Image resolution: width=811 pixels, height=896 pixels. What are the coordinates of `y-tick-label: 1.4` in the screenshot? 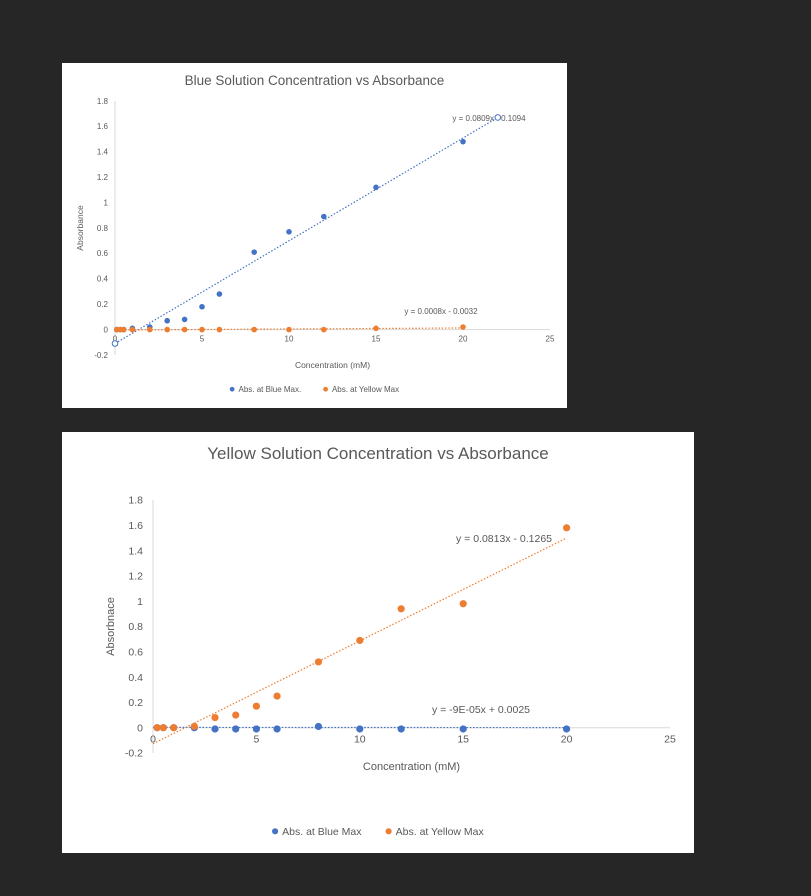 It's located at (135, 551).